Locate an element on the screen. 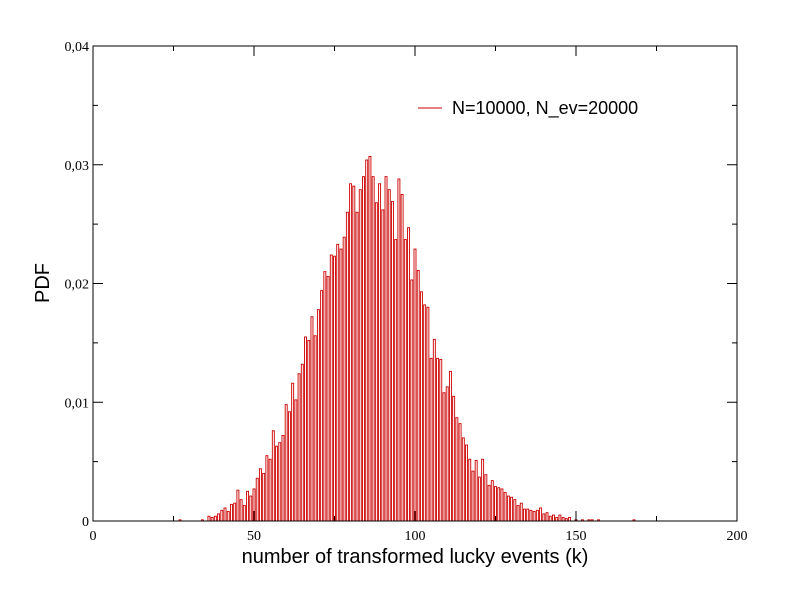 This screenshot has width=792, height=612. legend-label: N=10000, N_ev=20000 is located at coordinates (545, 108).